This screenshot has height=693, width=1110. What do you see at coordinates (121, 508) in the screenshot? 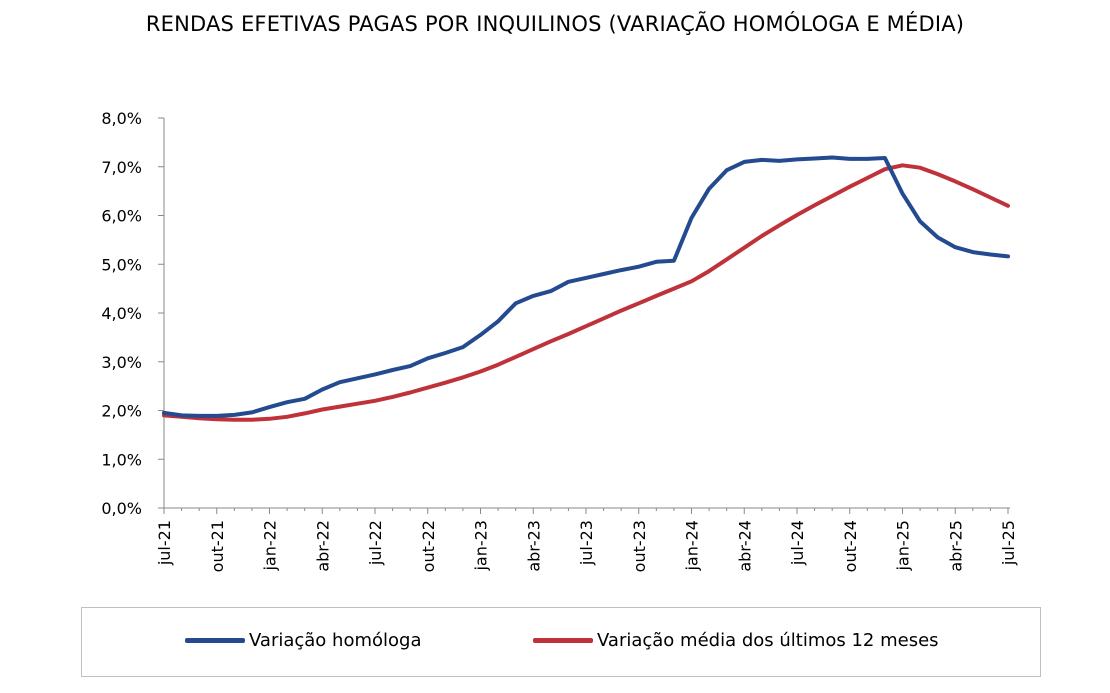
I see `y-tick-label: 0,0%` at bounding box center [121, 508].